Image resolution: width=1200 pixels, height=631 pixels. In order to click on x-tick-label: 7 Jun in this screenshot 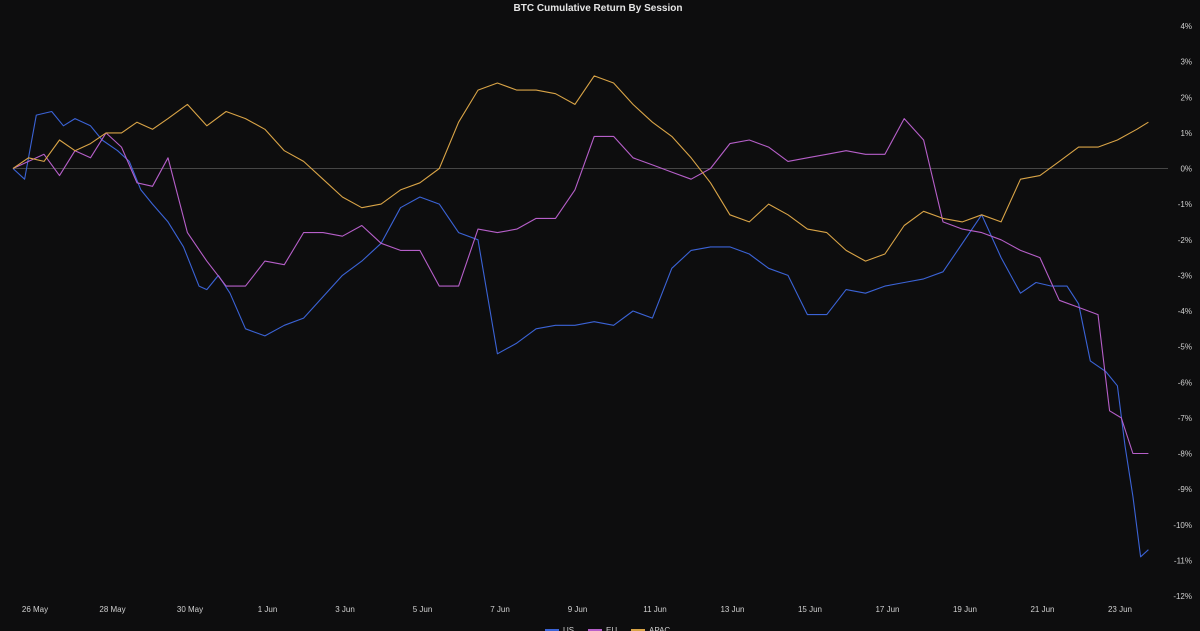, I will do `click(500, 609)`.